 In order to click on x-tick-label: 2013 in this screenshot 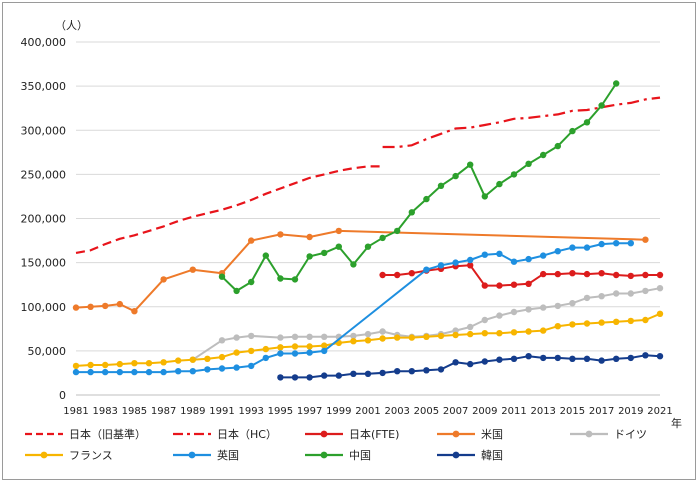, I will do `click(542, 411)`.